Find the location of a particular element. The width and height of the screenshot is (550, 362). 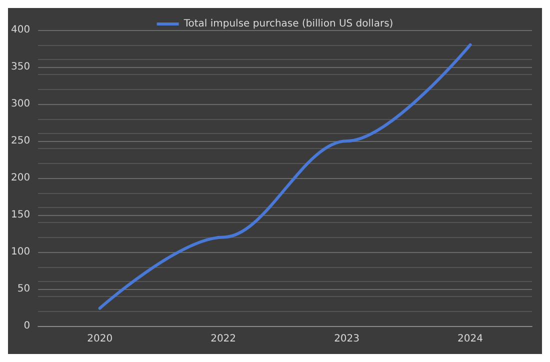

y-tick-label: 50 is located at coordinates (23, 289).